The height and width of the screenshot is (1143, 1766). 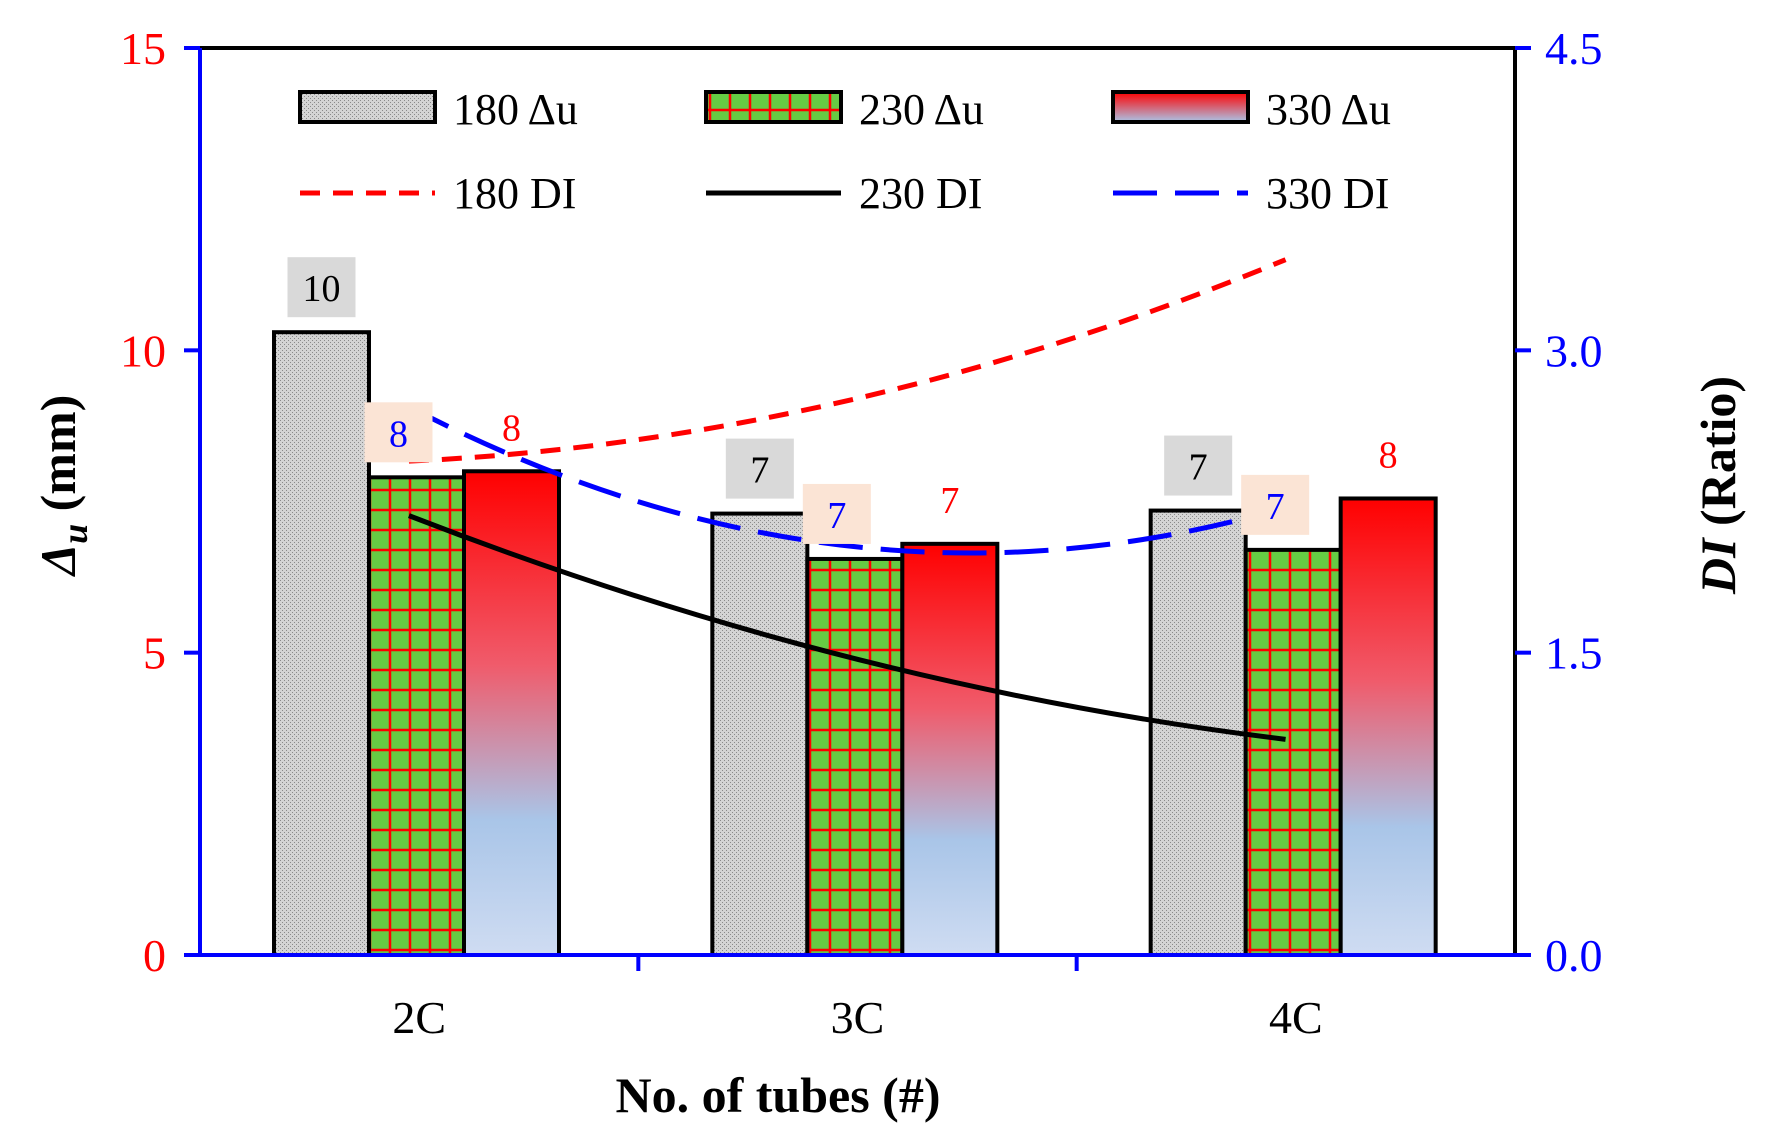 What do you see at coordinates (1574, 955) in the screenshot?
I see `y2-tick-label: 0.0` at bounding box center [1574, 955].